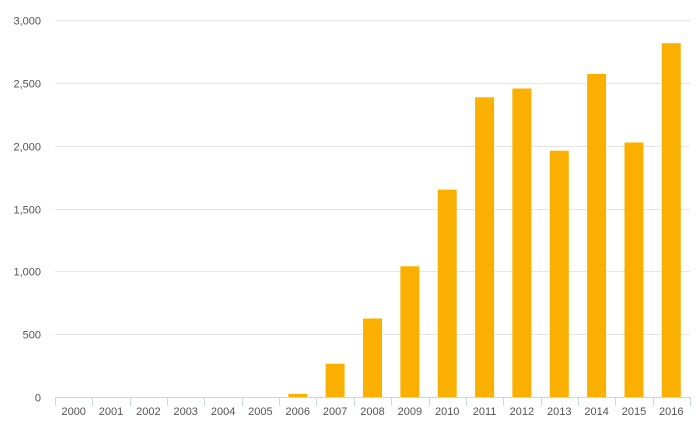 The image size is (700, 433). What do you see at coordinates (522, 412) in the screenshot?
I see `x-tick-label: 2012` at bounding box center [522, 412].